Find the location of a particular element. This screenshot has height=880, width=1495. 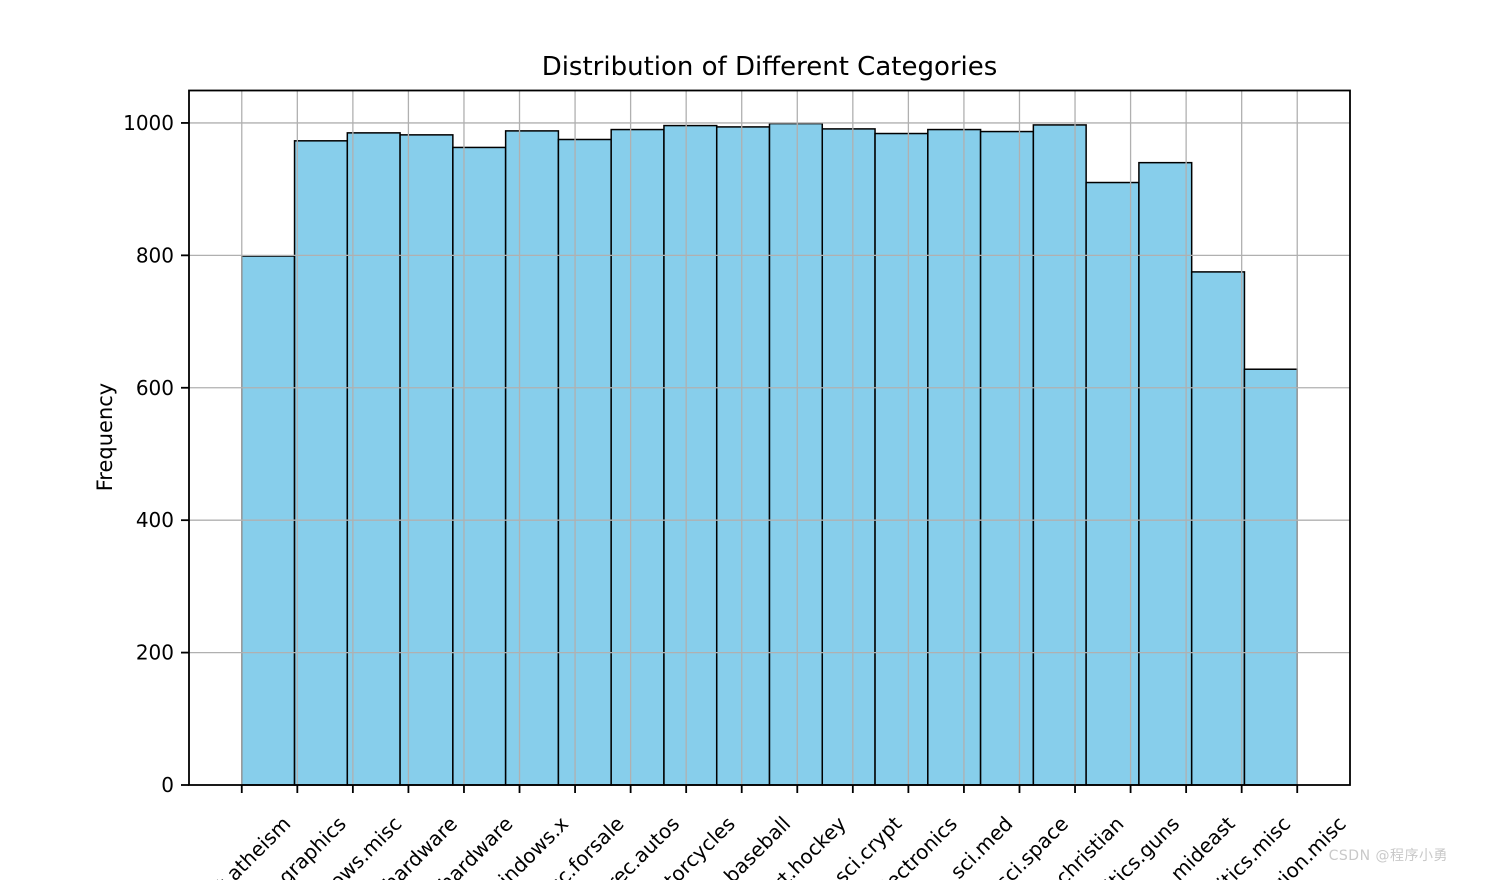

y-tick-label: 800 is located at coordinates (155, 255).